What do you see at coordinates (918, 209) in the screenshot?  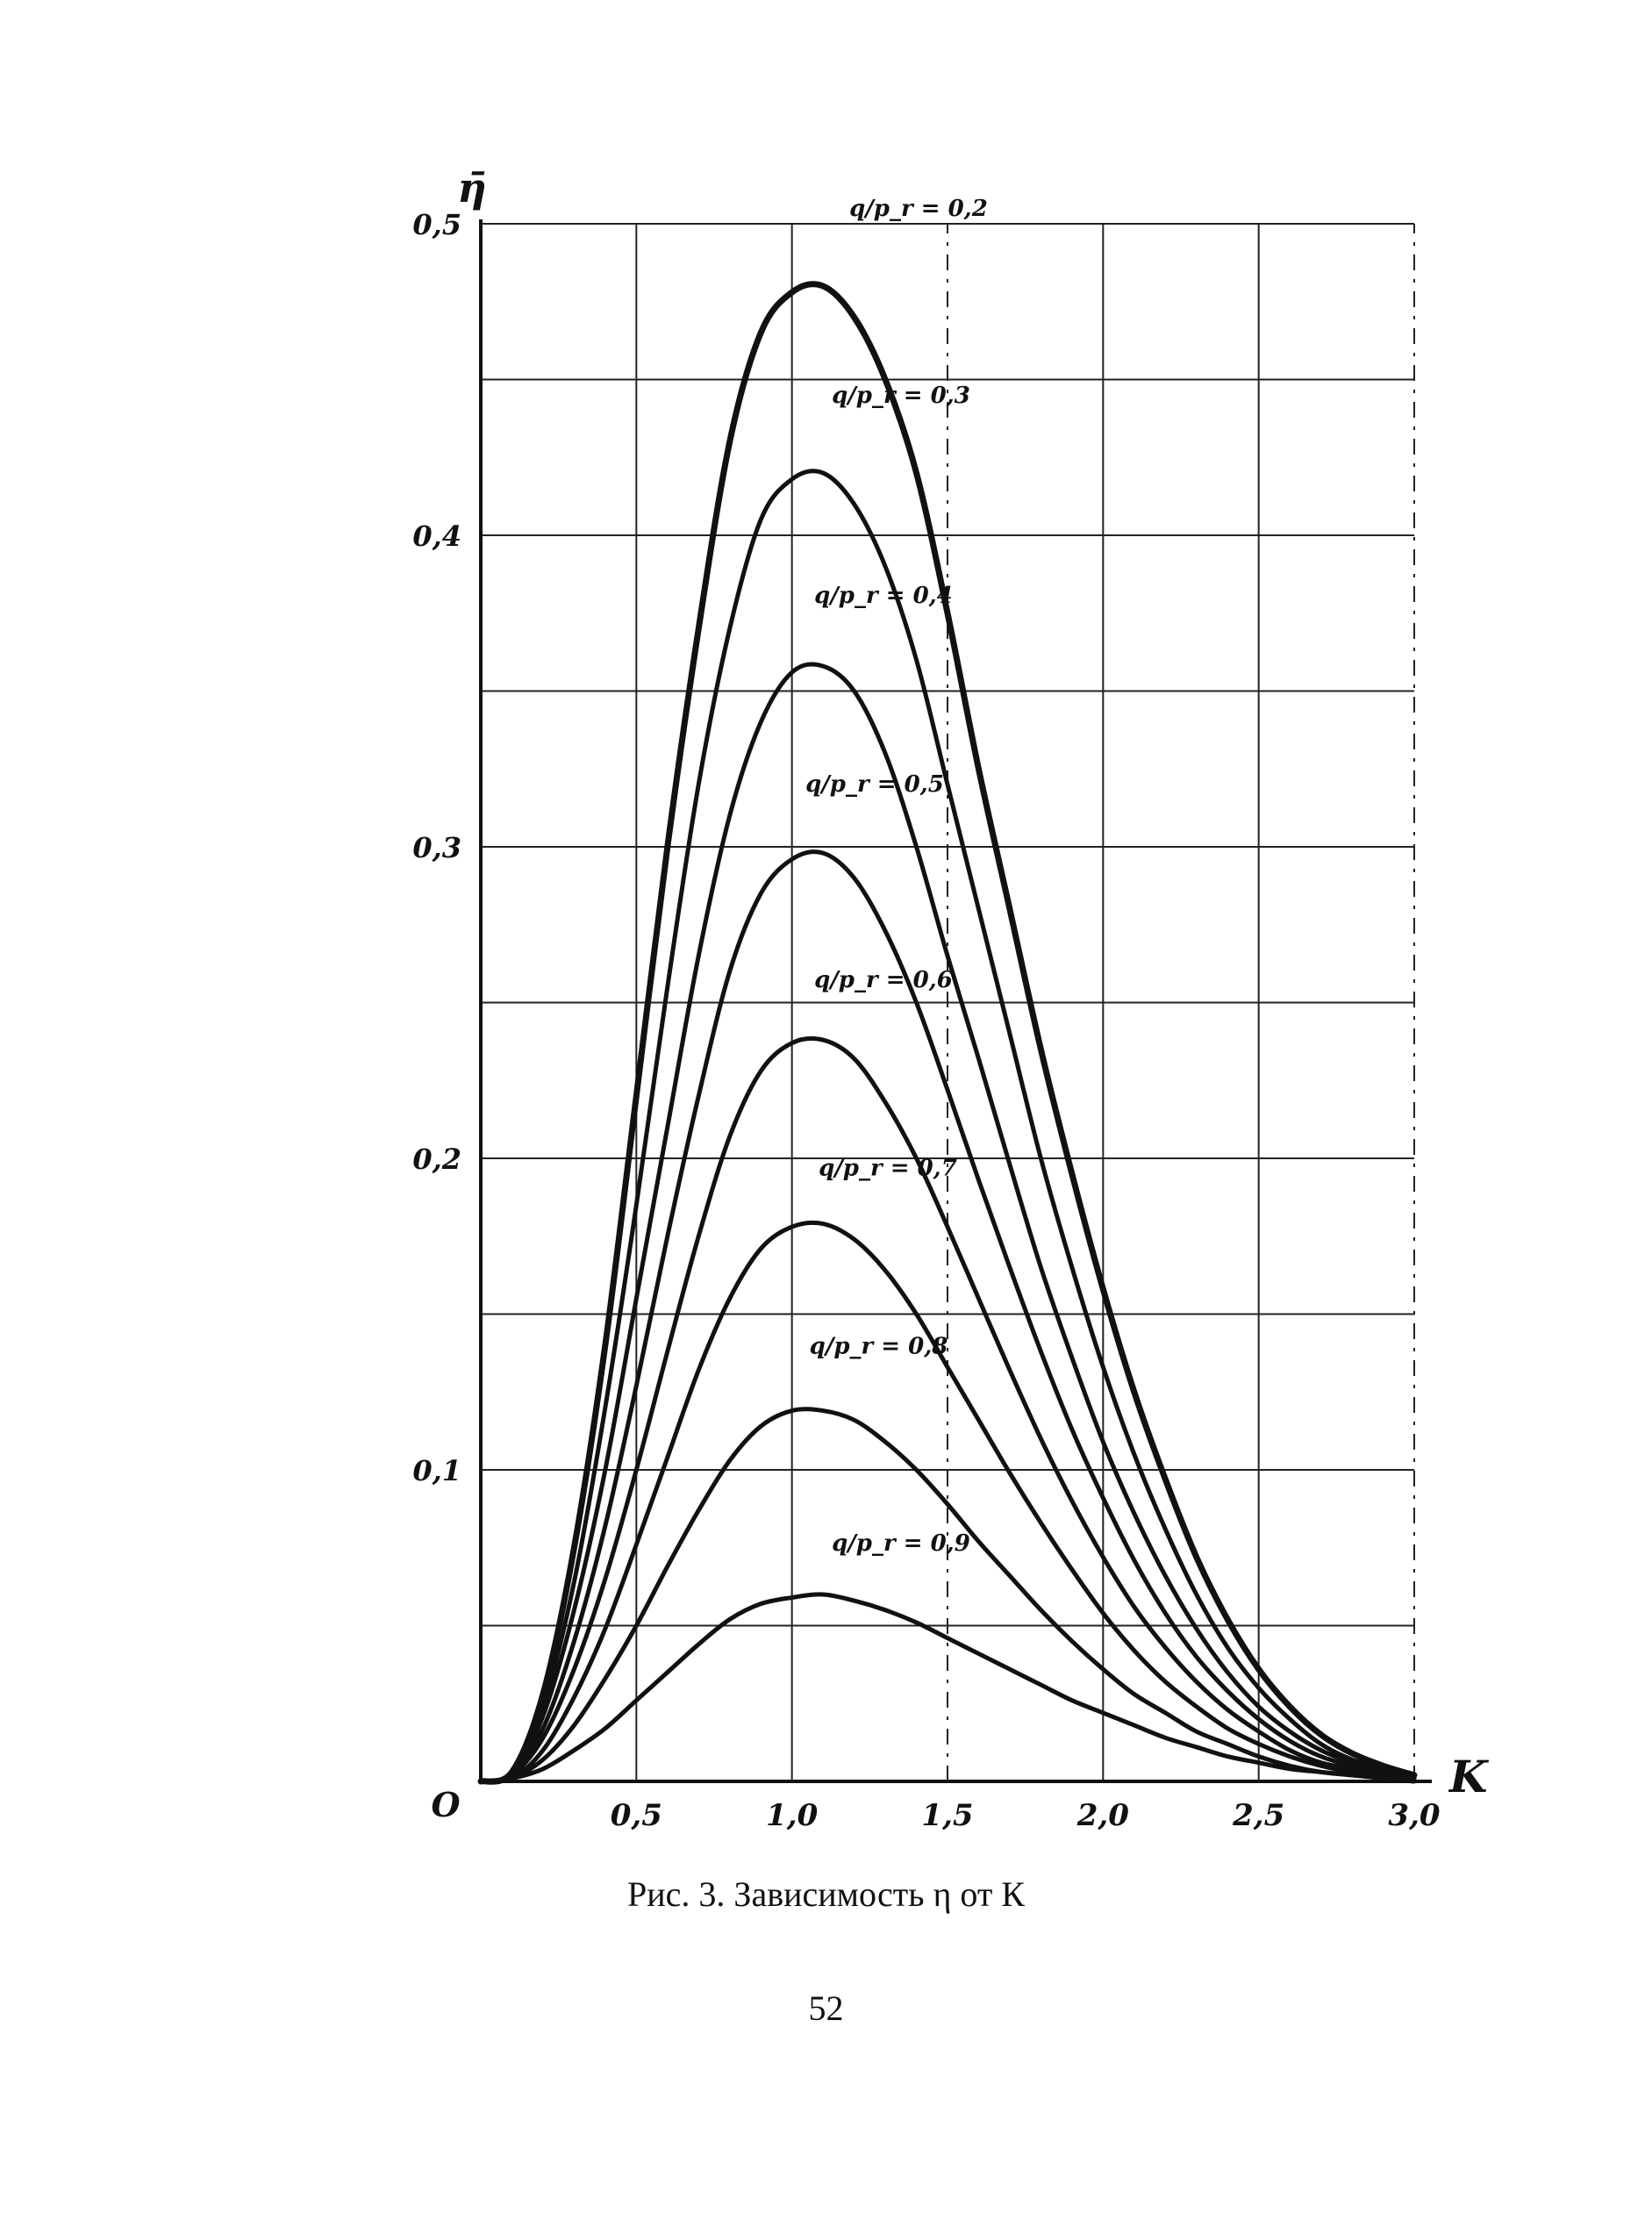 I see `series-label: q/p_r = 0,2` at bounding box center [918, 209].